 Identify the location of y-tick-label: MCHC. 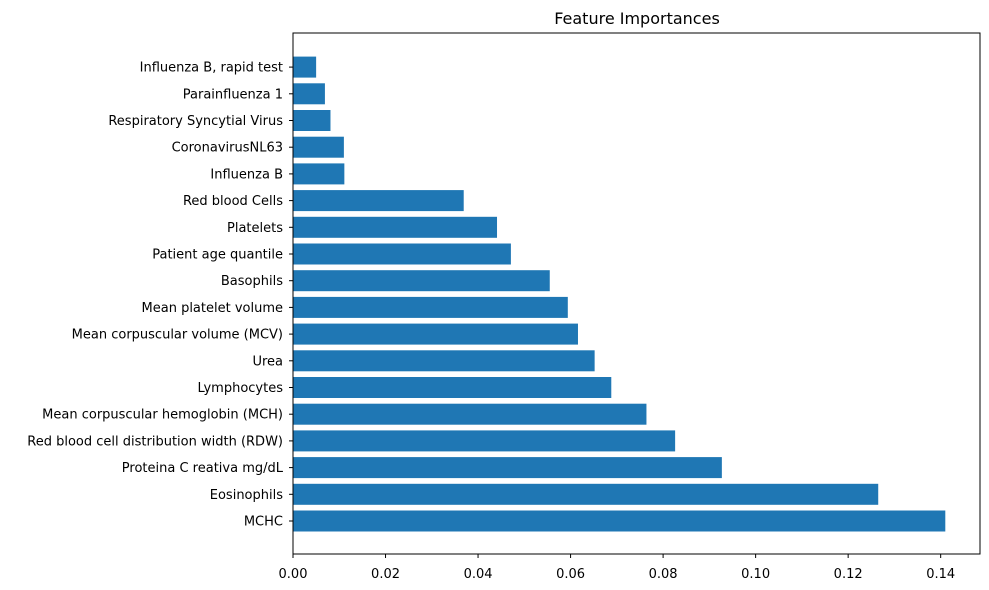
(263, 522).